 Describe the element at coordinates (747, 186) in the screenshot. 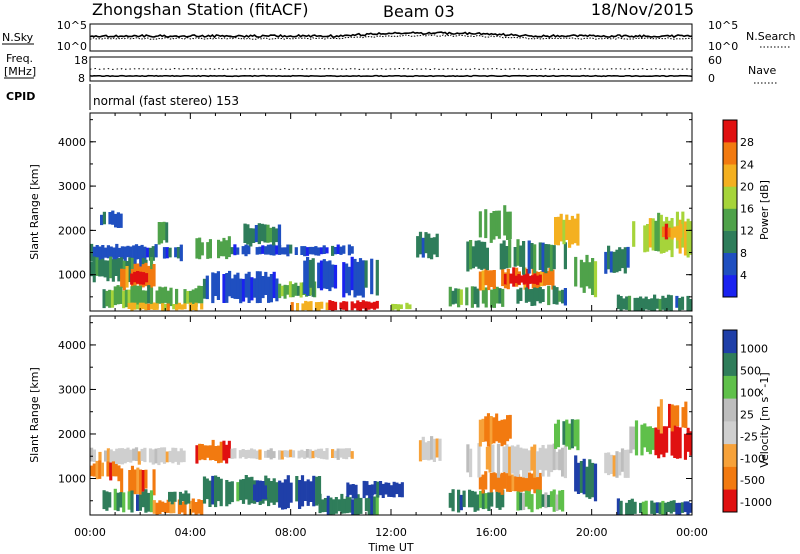

I see `power-colorbar-tick-4: 20` at that location.